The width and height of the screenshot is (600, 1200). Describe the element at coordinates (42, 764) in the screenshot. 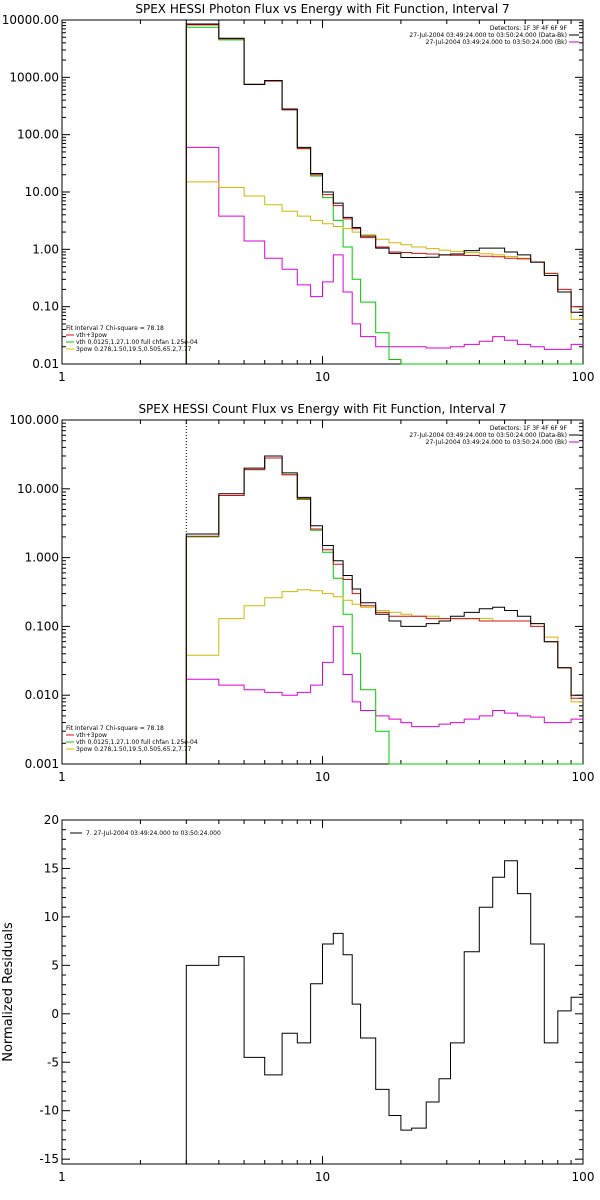

I see `y-tick-label: 0.001` at that location.